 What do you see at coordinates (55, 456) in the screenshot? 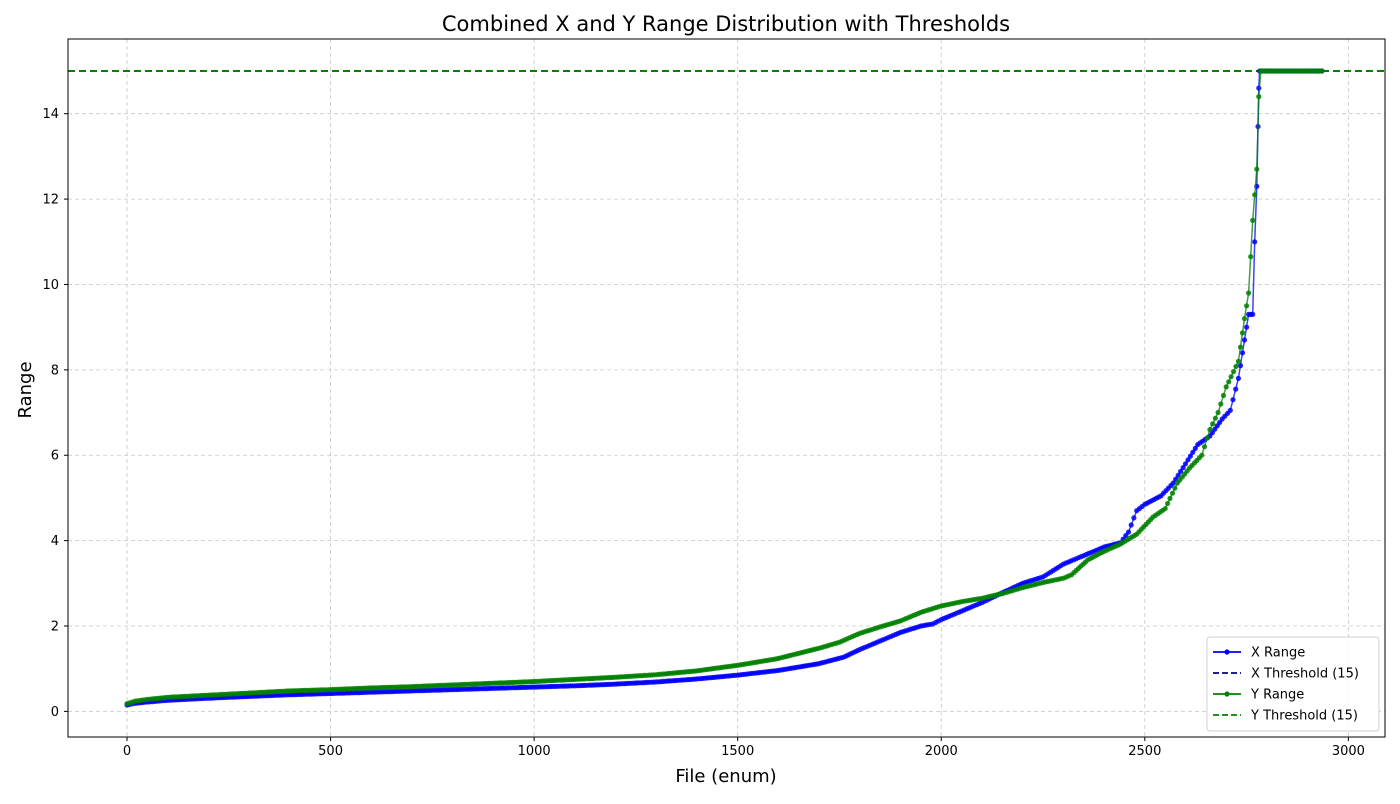
I see `y-tick-label: 6` at bounding box center [55, 456].